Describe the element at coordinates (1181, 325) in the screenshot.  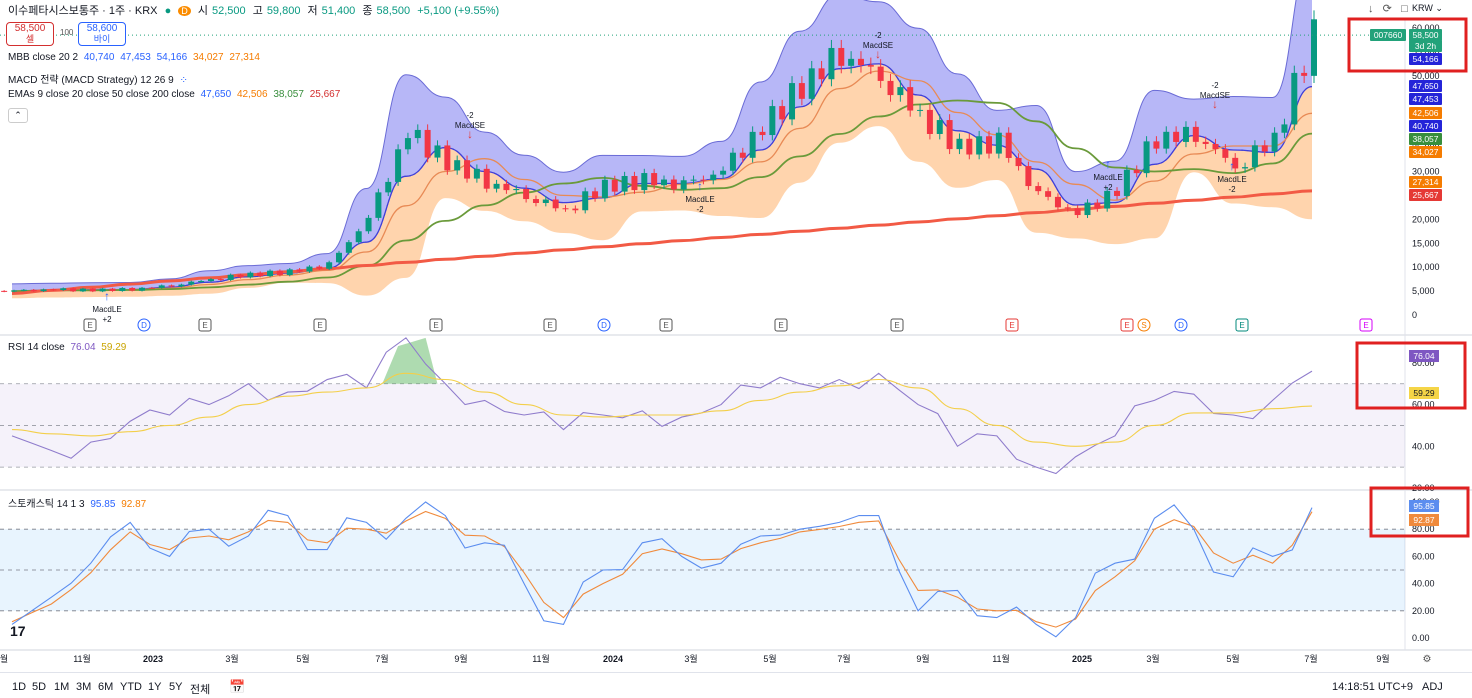
I see `event-label: D` at that location.